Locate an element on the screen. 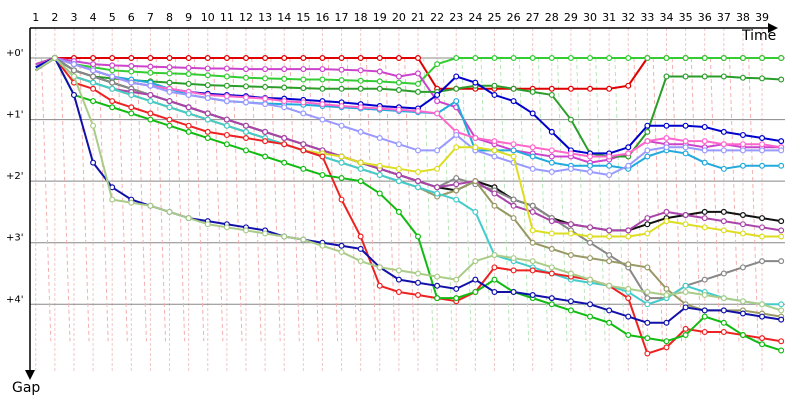 The width and height of the screenshot is (800, 400). x-tick-label: 11 is located at coordinates (227, 17).